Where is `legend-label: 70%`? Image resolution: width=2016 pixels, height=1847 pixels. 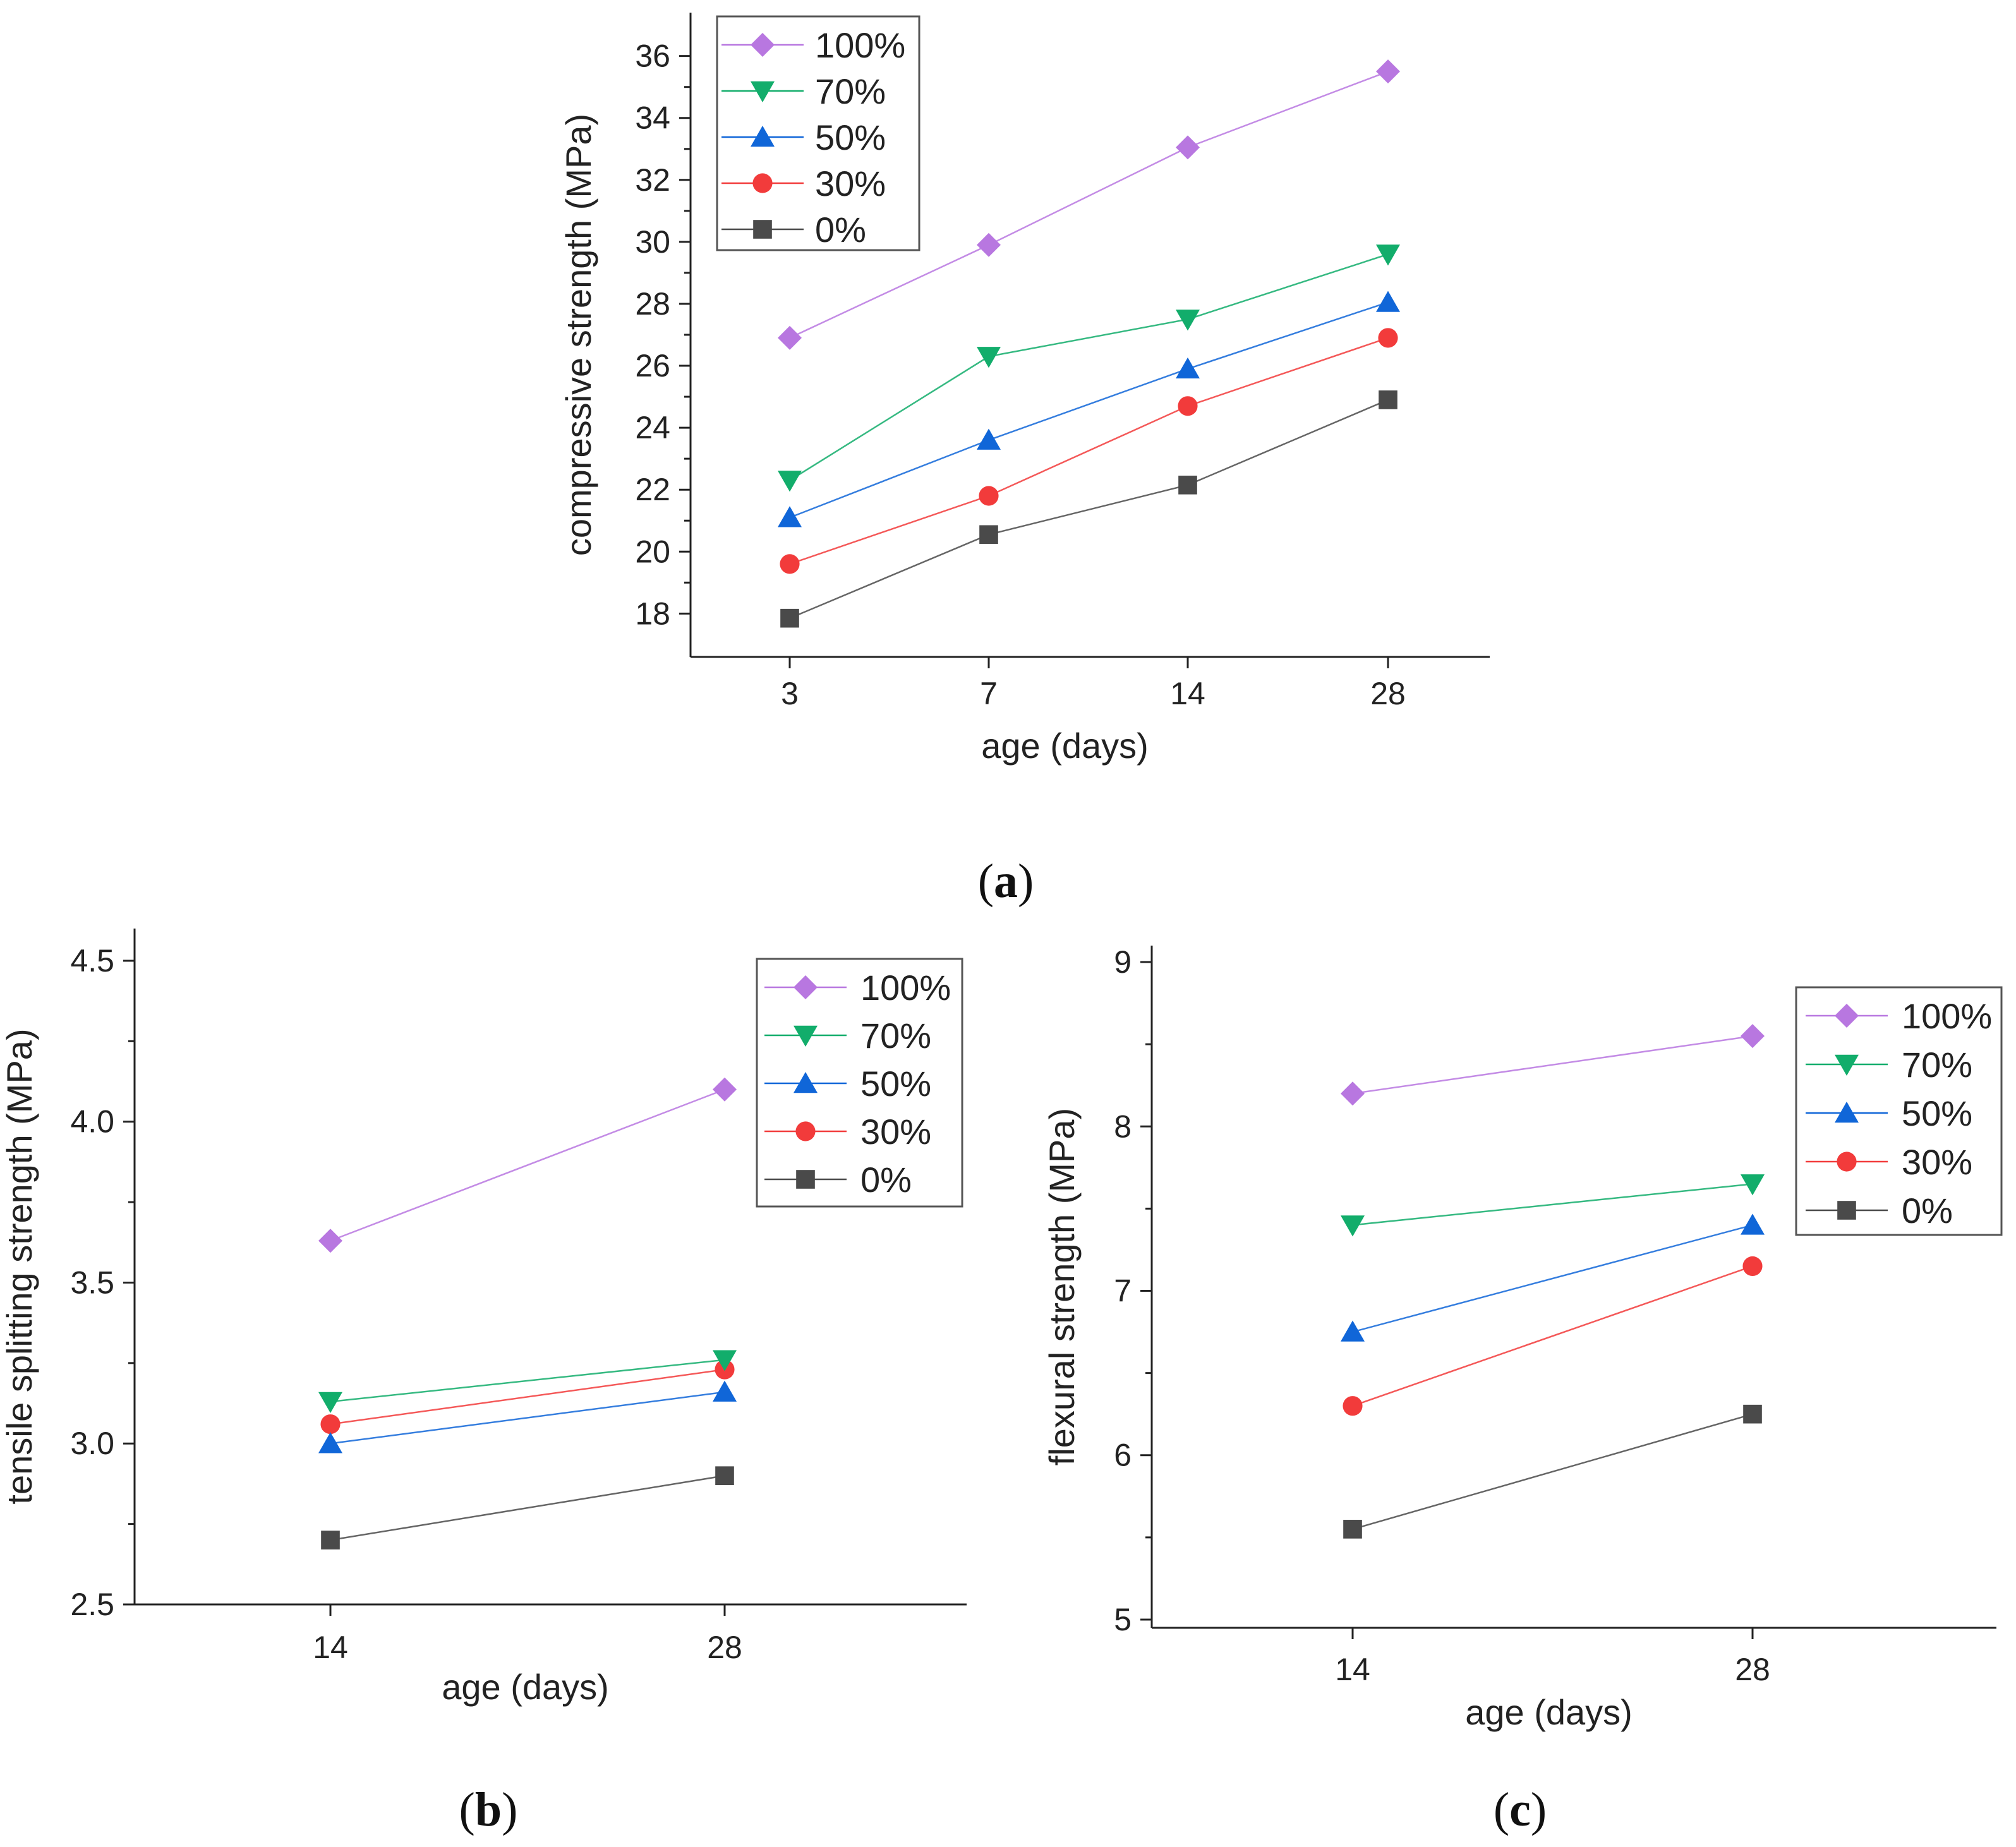
legend-label: 70% is located at coordinates (1937, 1065).